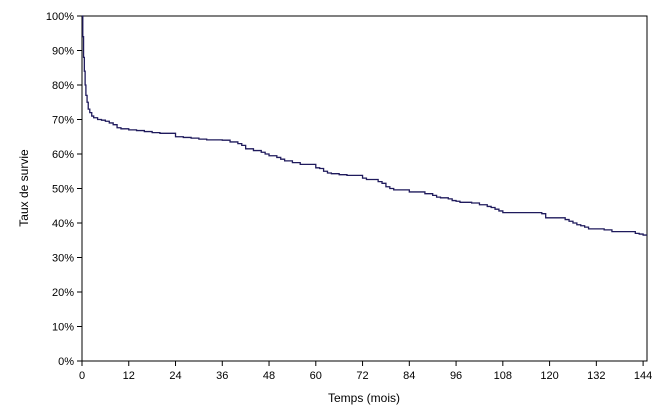 The image size is (665, 416). What do you see at coordinates (222, 376) in the screenshot?
I see `x-tick-label: 36` at bounding box center [222, 376].